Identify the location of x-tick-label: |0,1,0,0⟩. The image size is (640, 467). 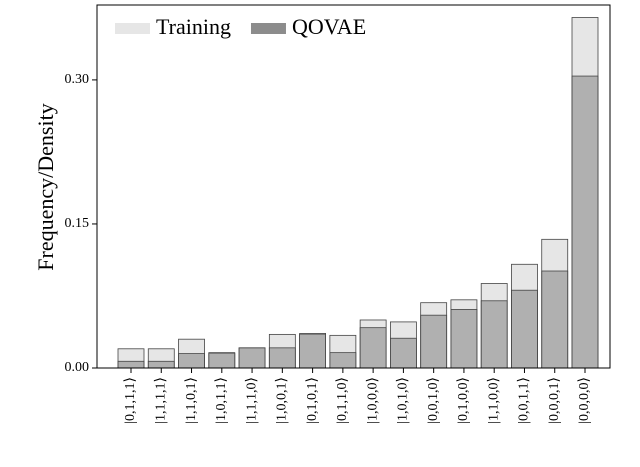
(463, 400).